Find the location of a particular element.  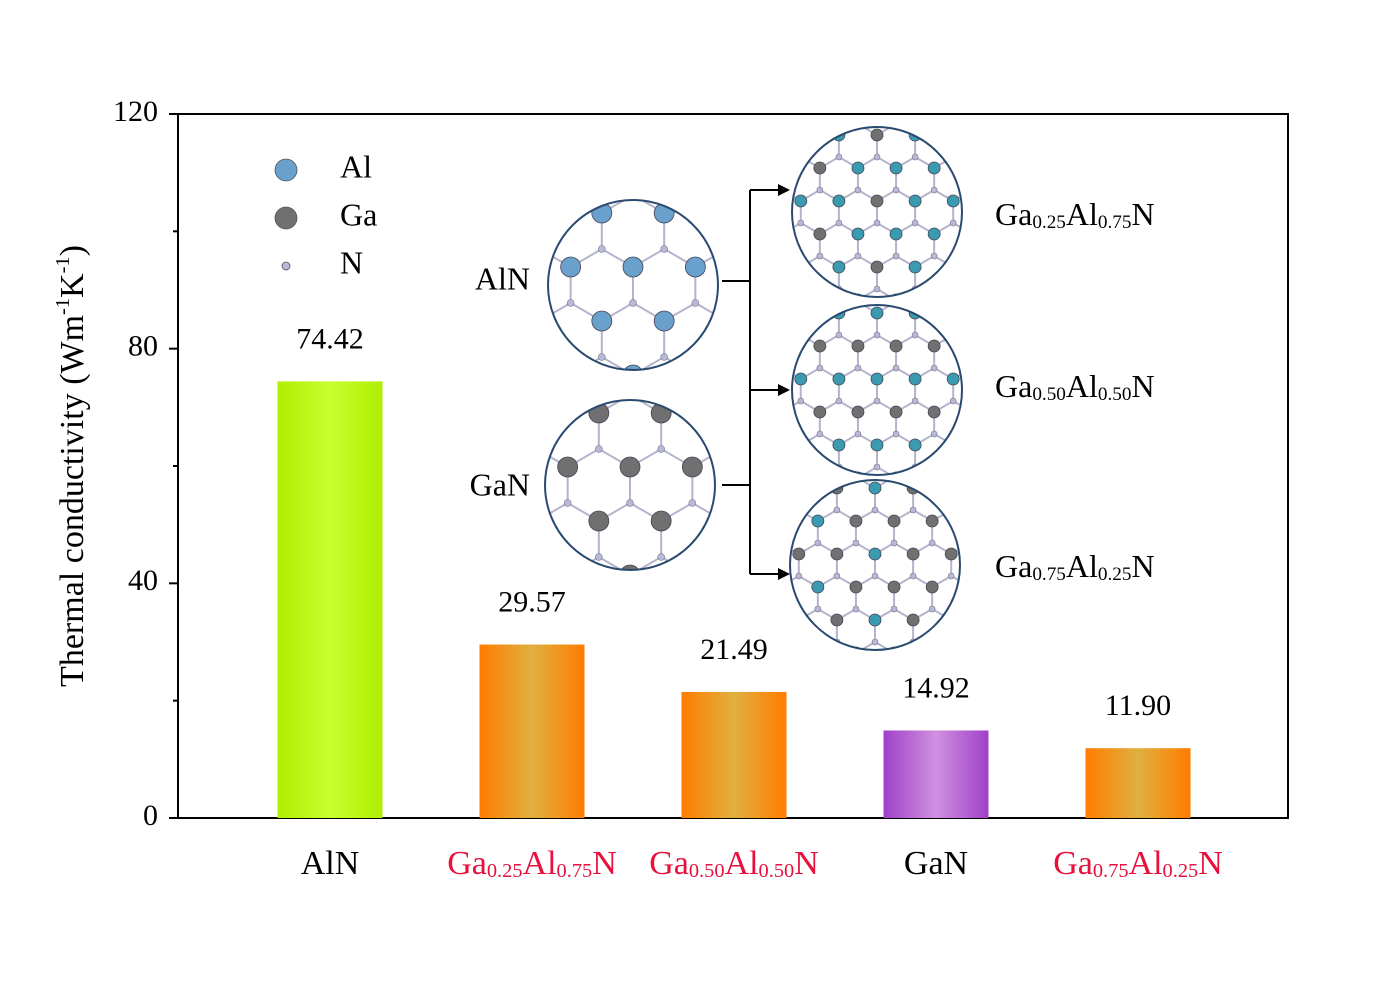

x-tick-label: Ga0.25Al0.75N is located at coordinates (532, 863).